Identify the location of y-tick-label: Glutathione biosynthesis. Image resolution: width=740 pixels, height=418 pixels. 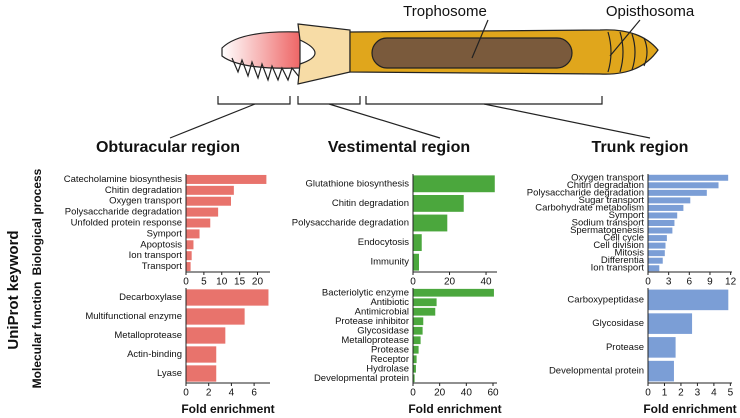
(357, 183).